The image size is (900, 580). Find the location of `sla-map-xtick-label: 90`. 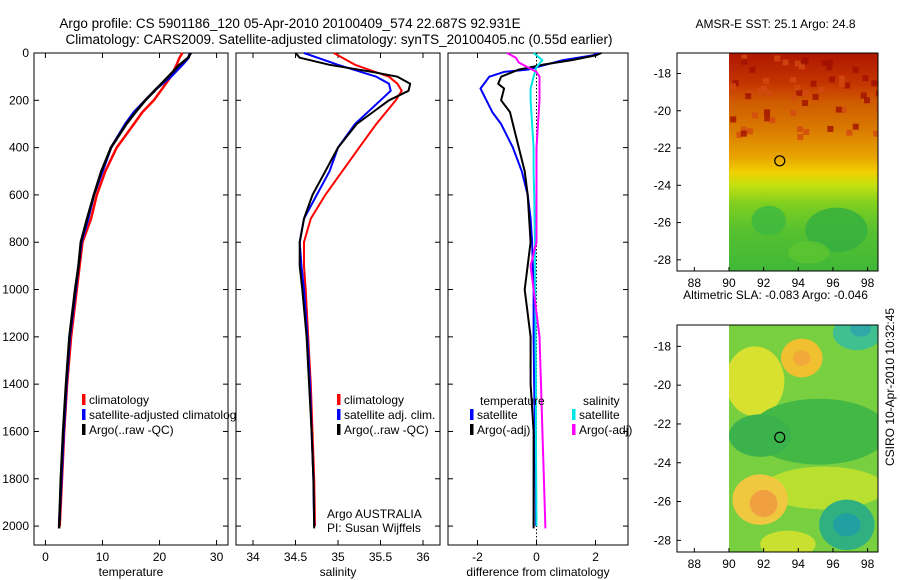

sla-map-xtick-label: 90 is located at coordinates (729, 564).